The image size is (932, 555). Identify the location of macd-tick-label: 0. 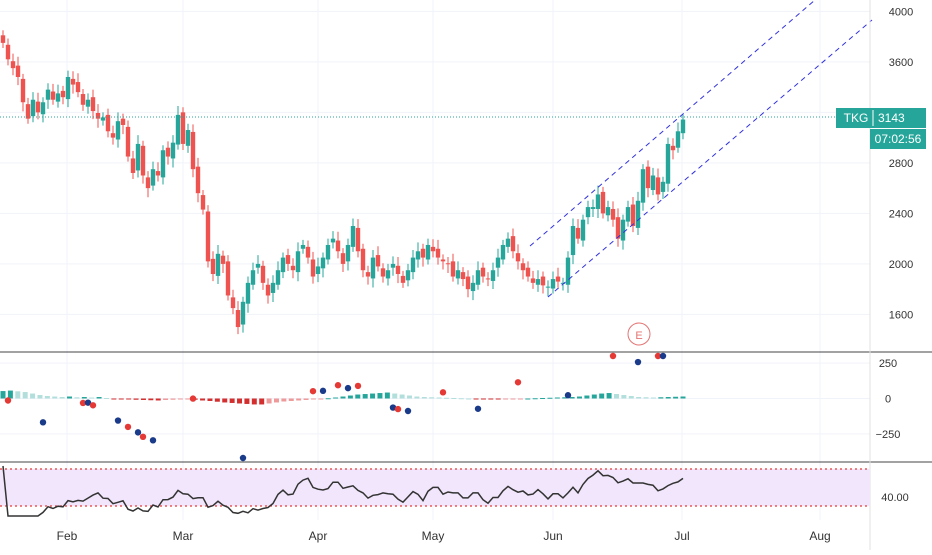
(888, 400).